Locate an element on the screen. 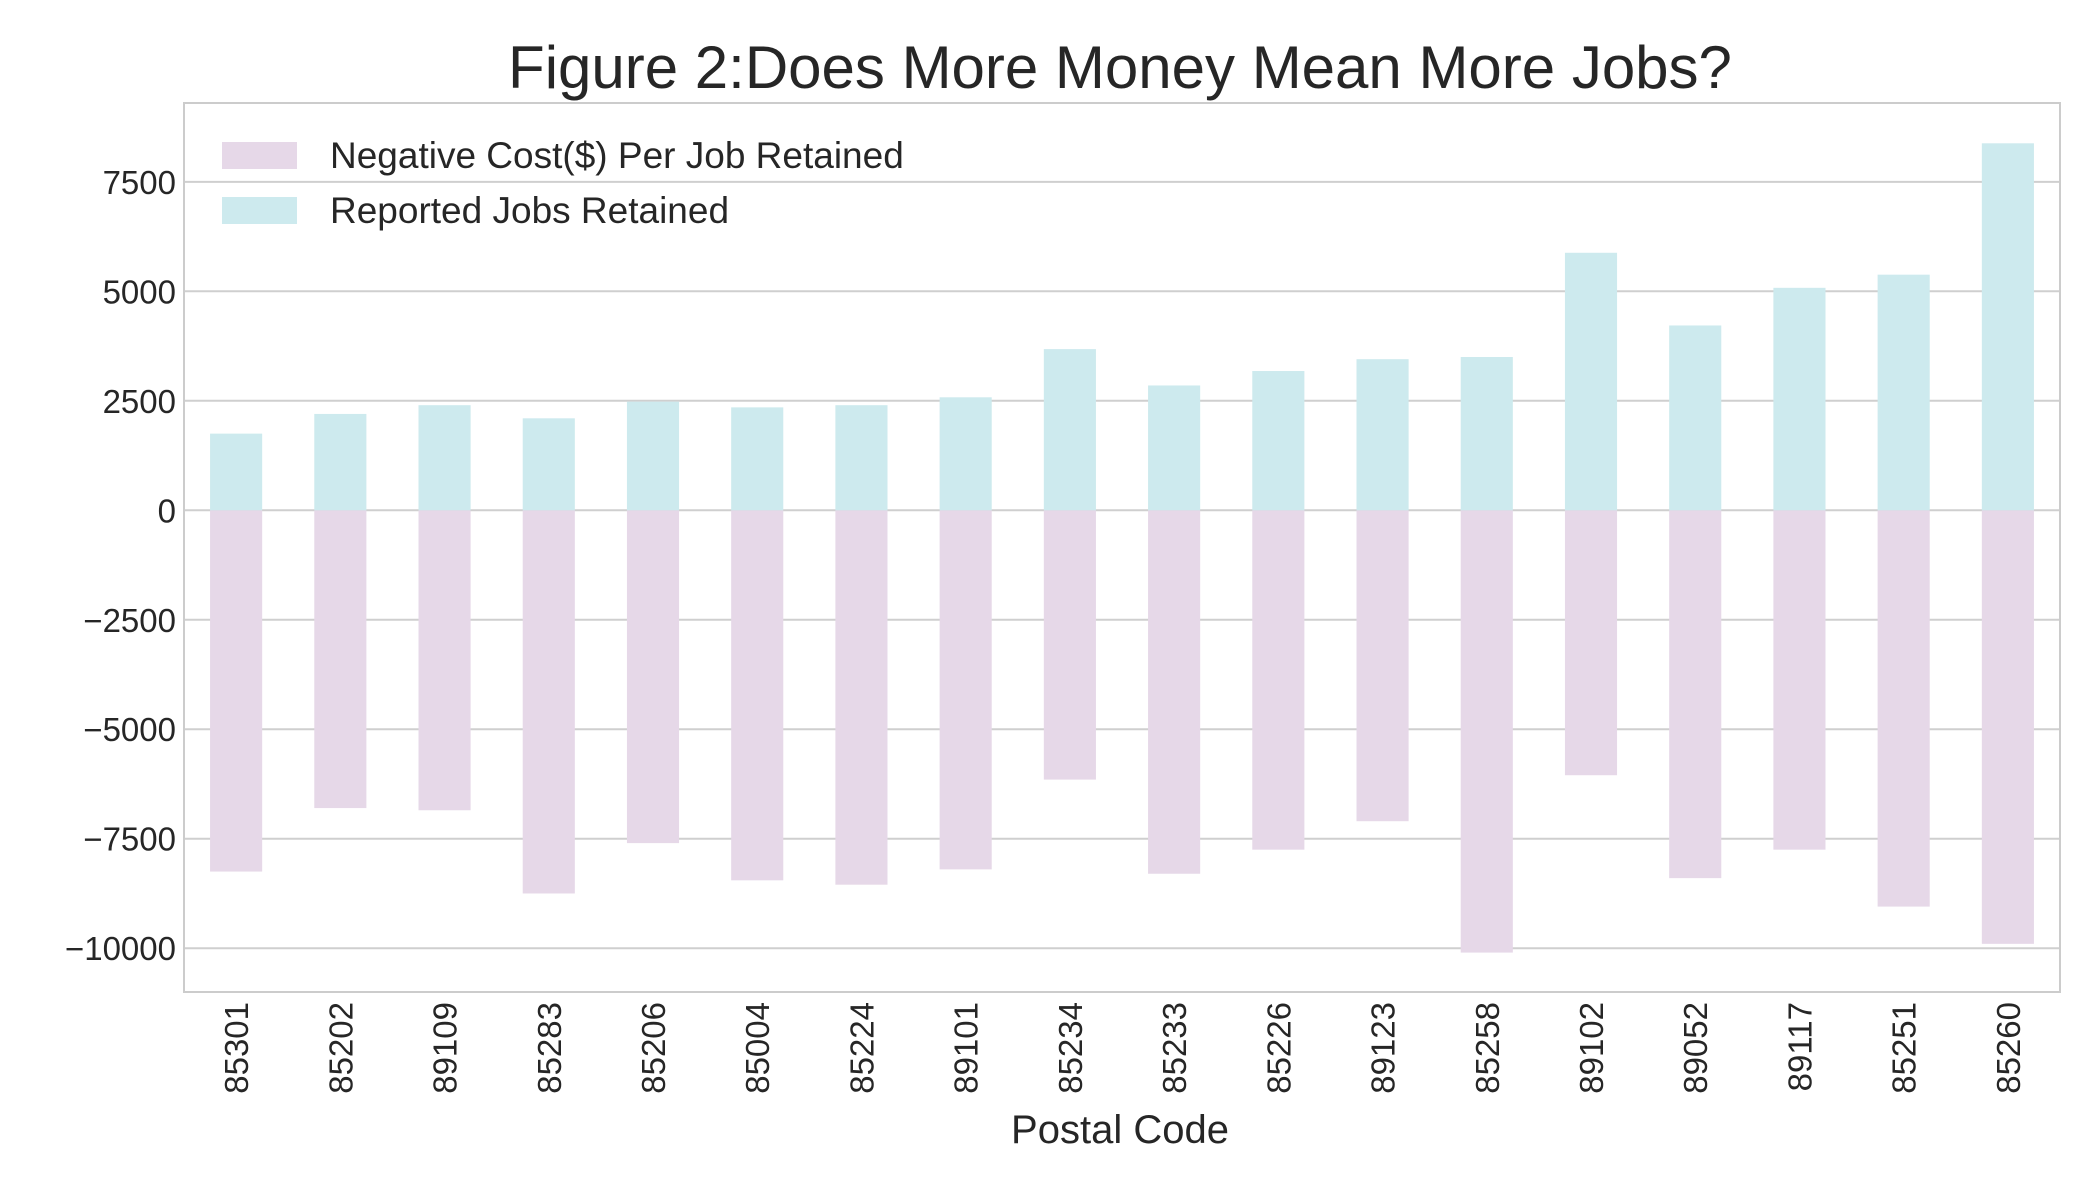 The height and width of the screenshot is (1200, 2100). legend-swatch-jobs-retained is located at coordinates (259, 210).